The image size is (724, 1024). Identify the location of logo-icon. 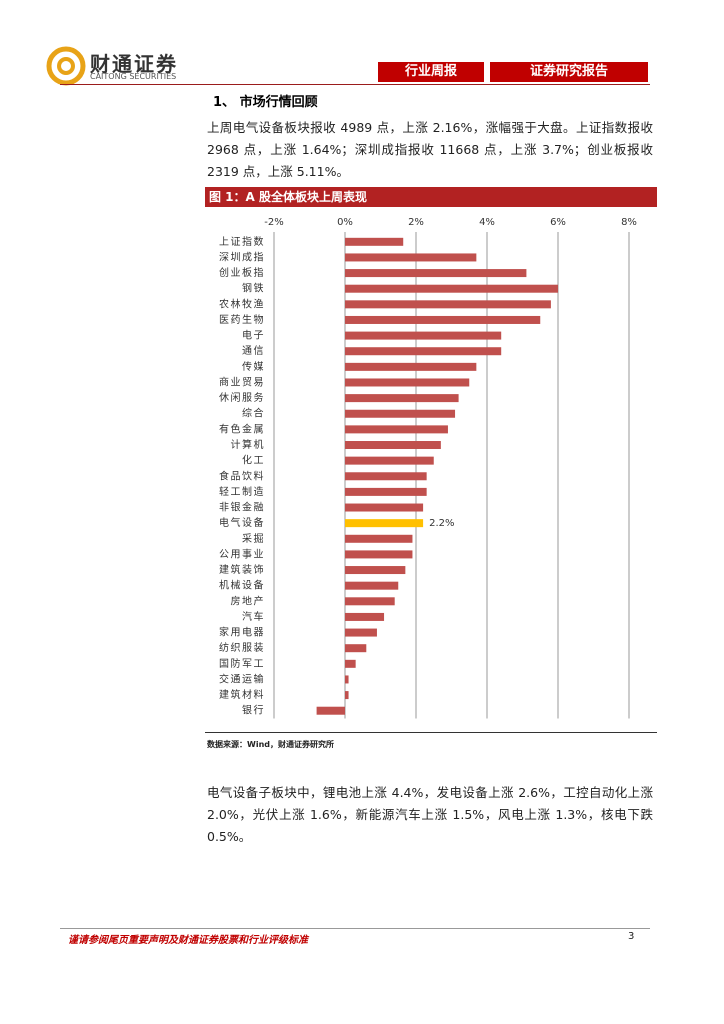
(66, 66).